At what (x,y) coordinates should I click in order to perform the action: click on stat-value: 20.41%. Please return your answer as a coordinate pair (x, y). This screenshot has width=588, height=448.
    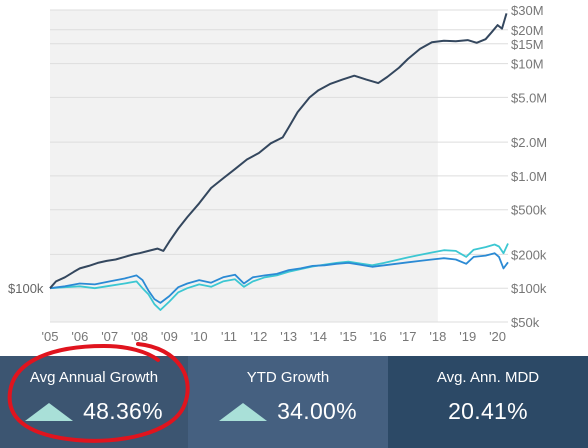
    Looking at the image, I should click on (488, 411).